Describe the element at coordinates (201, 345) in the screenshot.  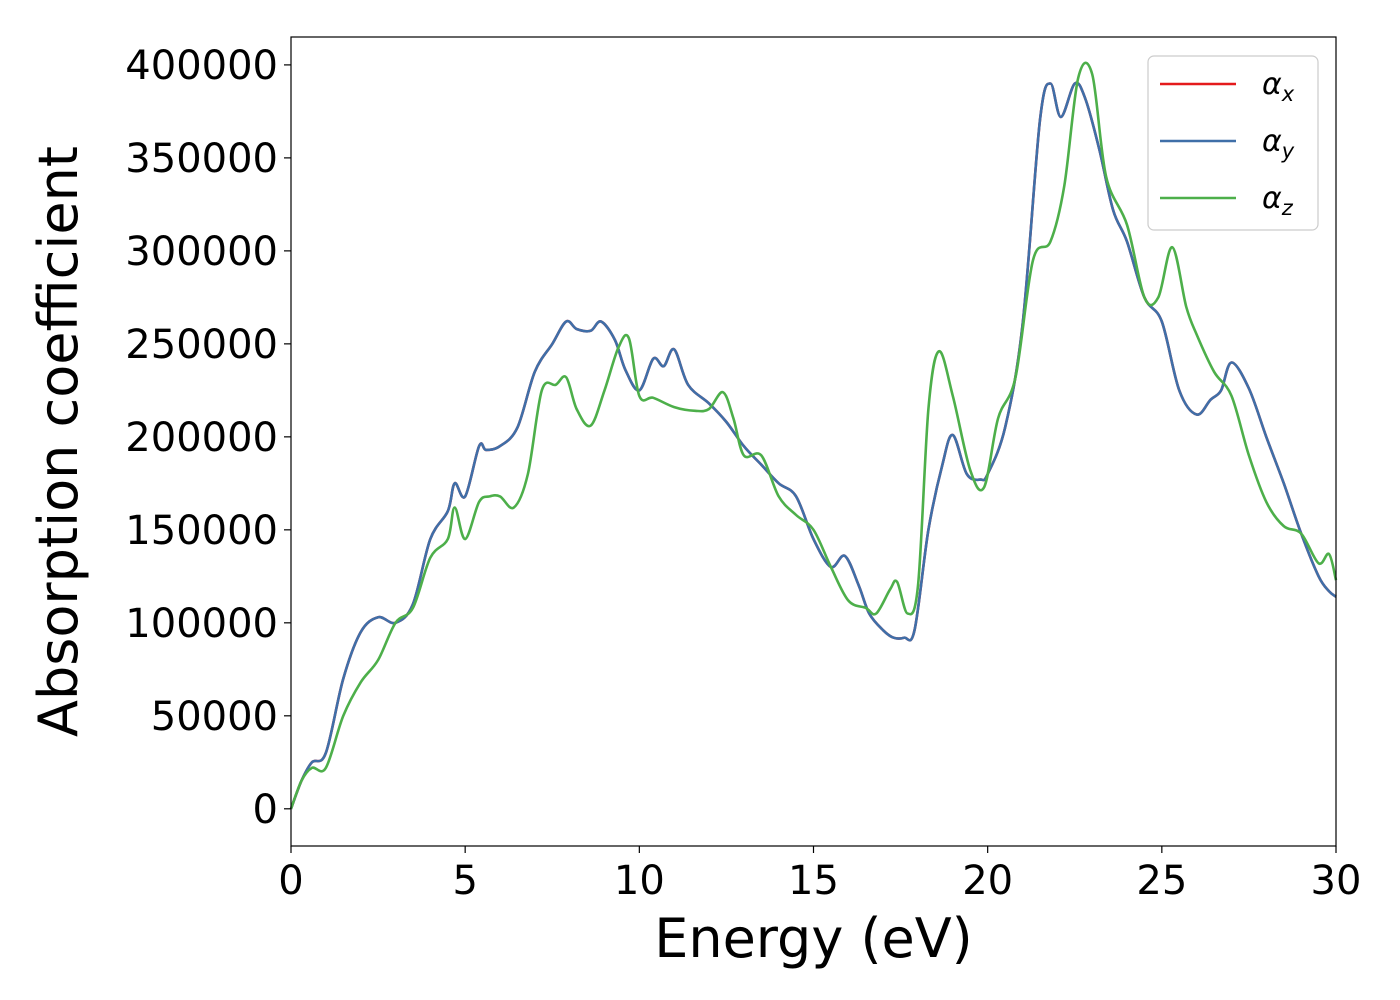
I see `y-tick-label: 250000` at that location.